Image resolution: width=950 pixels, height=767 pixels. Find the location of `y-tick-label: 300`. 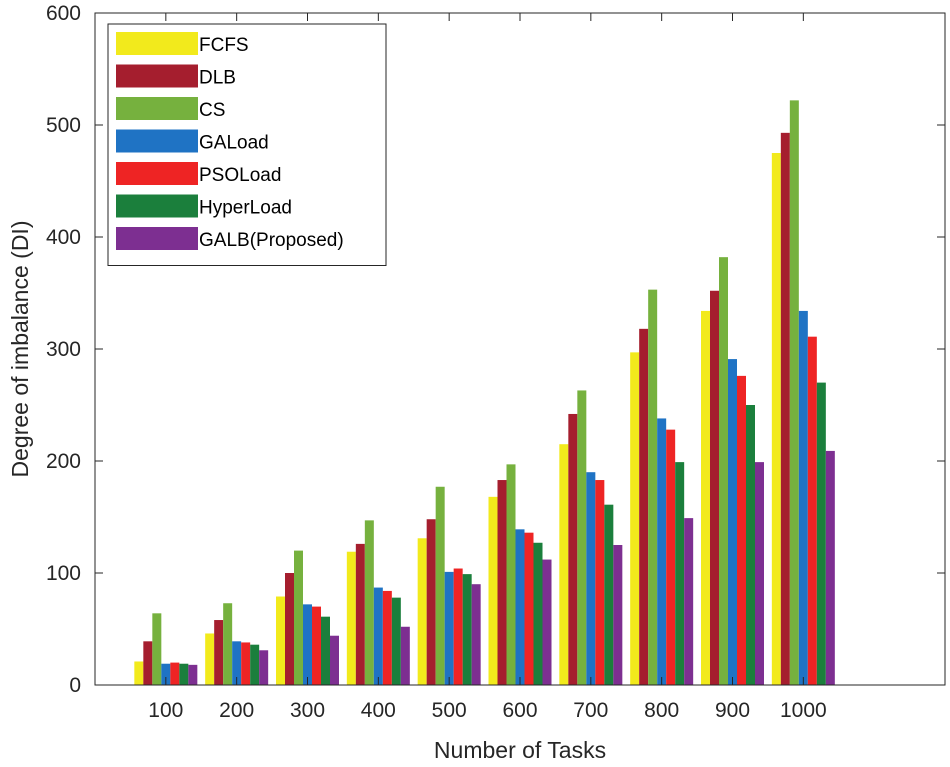

y-tick-label: 300 is located at coordinates (63, 349).